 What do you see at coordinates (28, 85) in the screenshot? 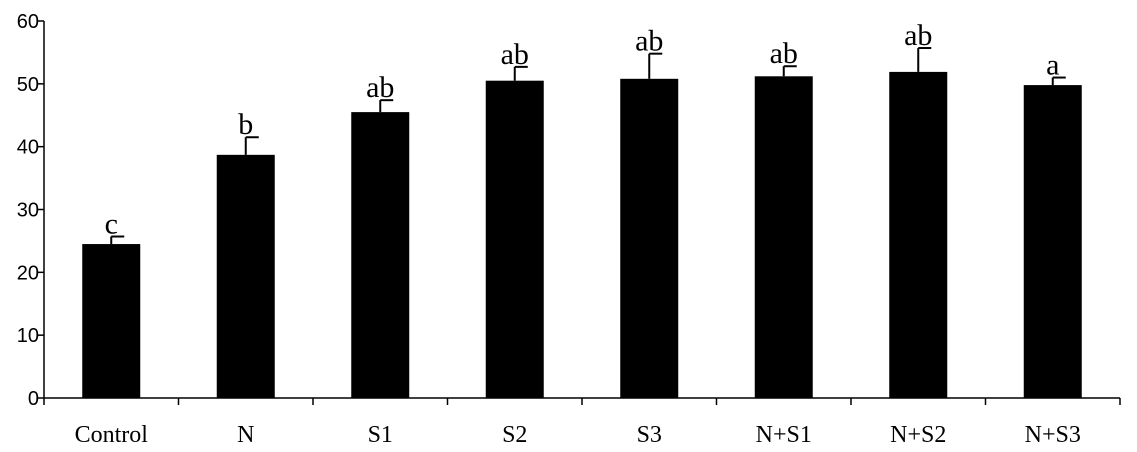
I see `y-tick-label: 50` at bounding box center [28, 85].